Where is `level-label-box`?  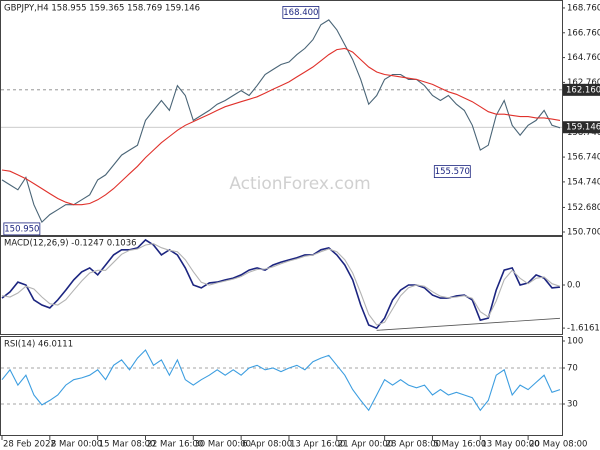
level-label-box is located at coordinates (581, 89).